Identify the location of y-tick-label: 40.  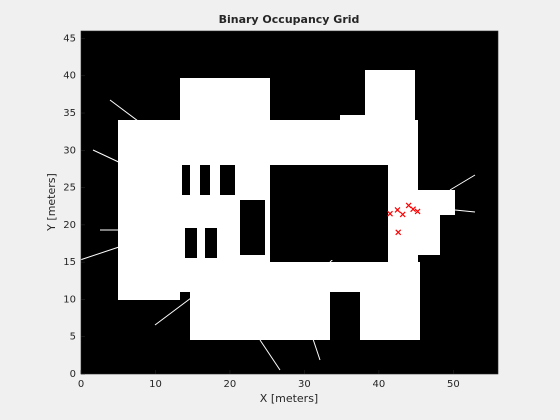
(69, 76).